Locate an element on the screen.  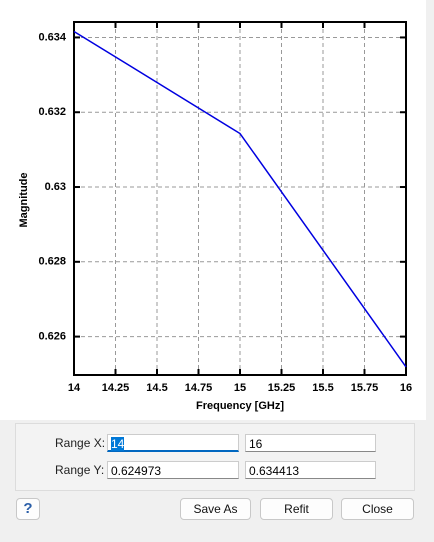
refit-button: Refit is located at coordinates (296, 509).